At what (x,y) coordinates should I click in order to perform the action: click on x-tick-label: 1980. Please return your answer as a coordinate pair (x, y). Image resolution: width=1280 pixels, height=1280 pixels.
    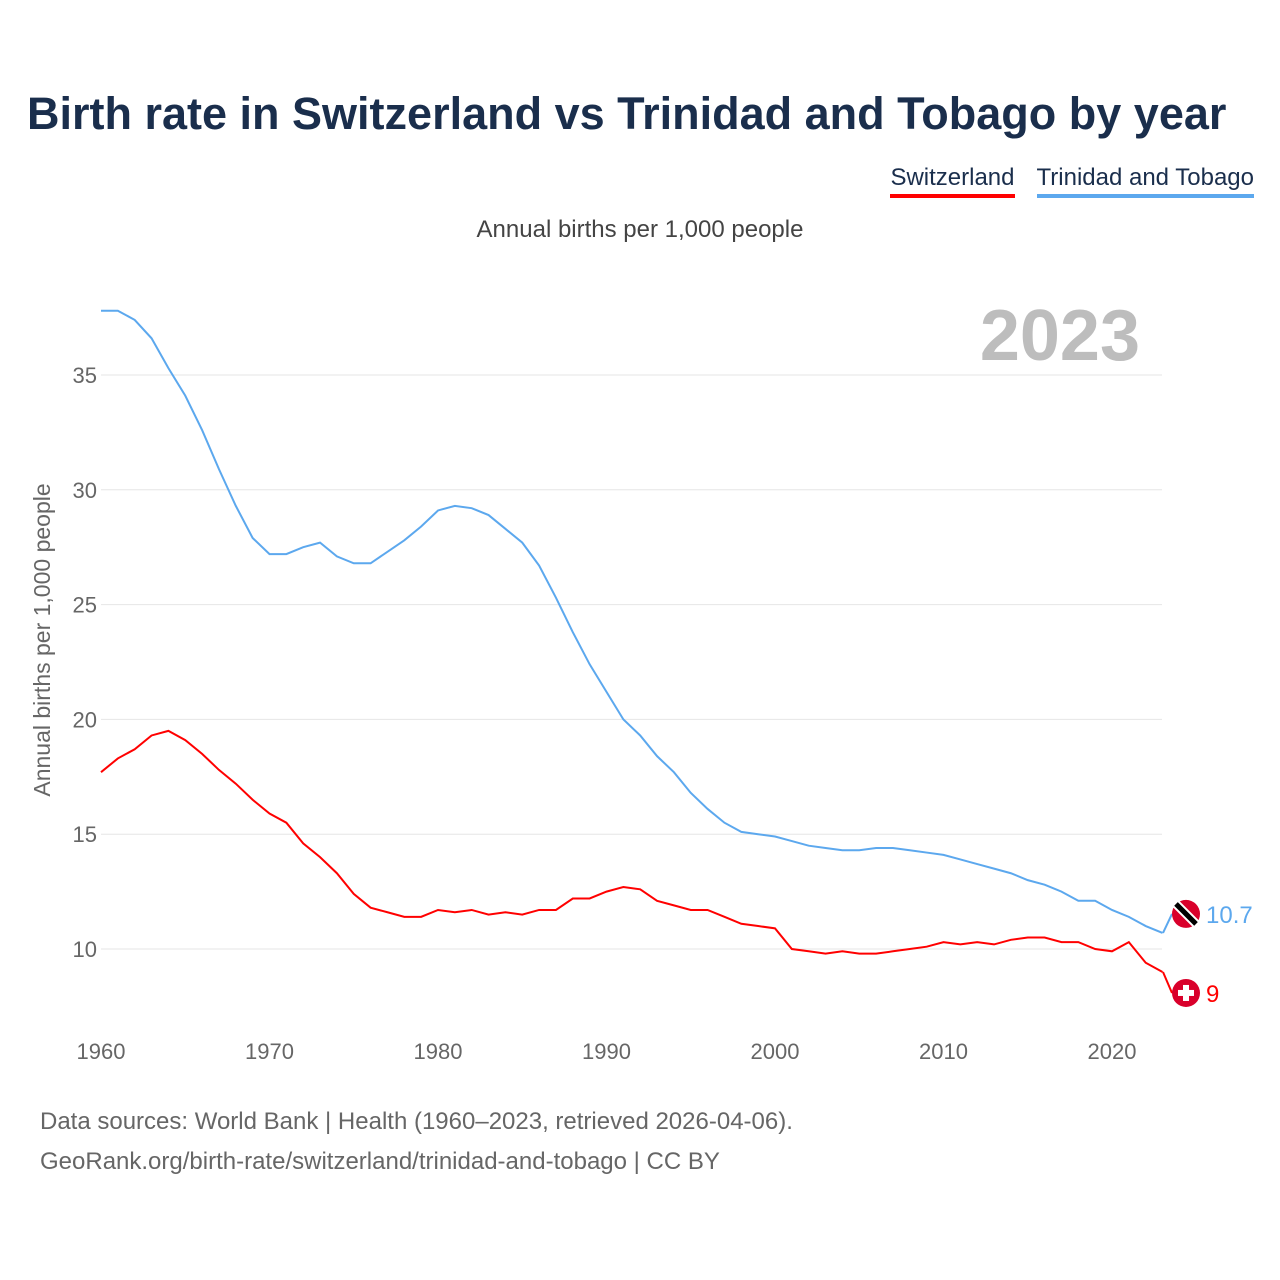
    Looking at the image, I should click on (438, 1051).